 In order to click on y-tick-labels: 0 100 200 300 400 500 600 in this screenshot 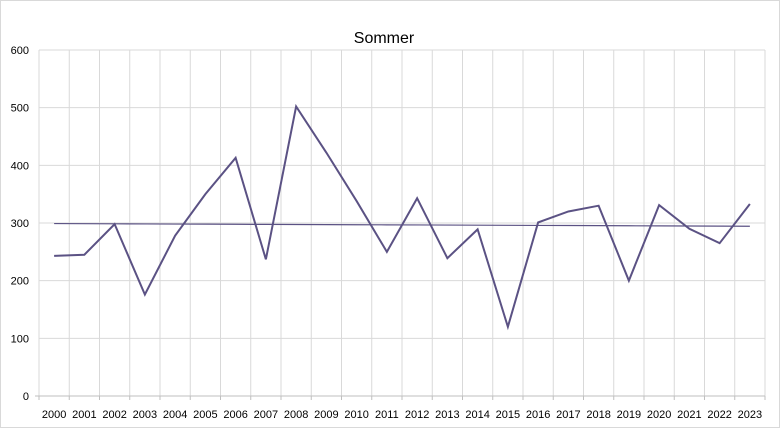, I will do `click(20, 224)`.